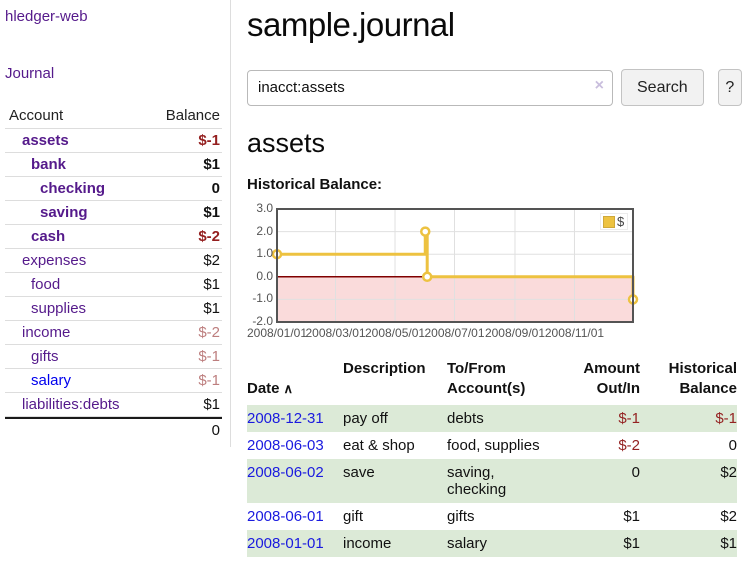  What do you see at coordinates (113, 116) in the screenshot?
I see `account-table-header: Account Balance` at bounding box center [113, 116].